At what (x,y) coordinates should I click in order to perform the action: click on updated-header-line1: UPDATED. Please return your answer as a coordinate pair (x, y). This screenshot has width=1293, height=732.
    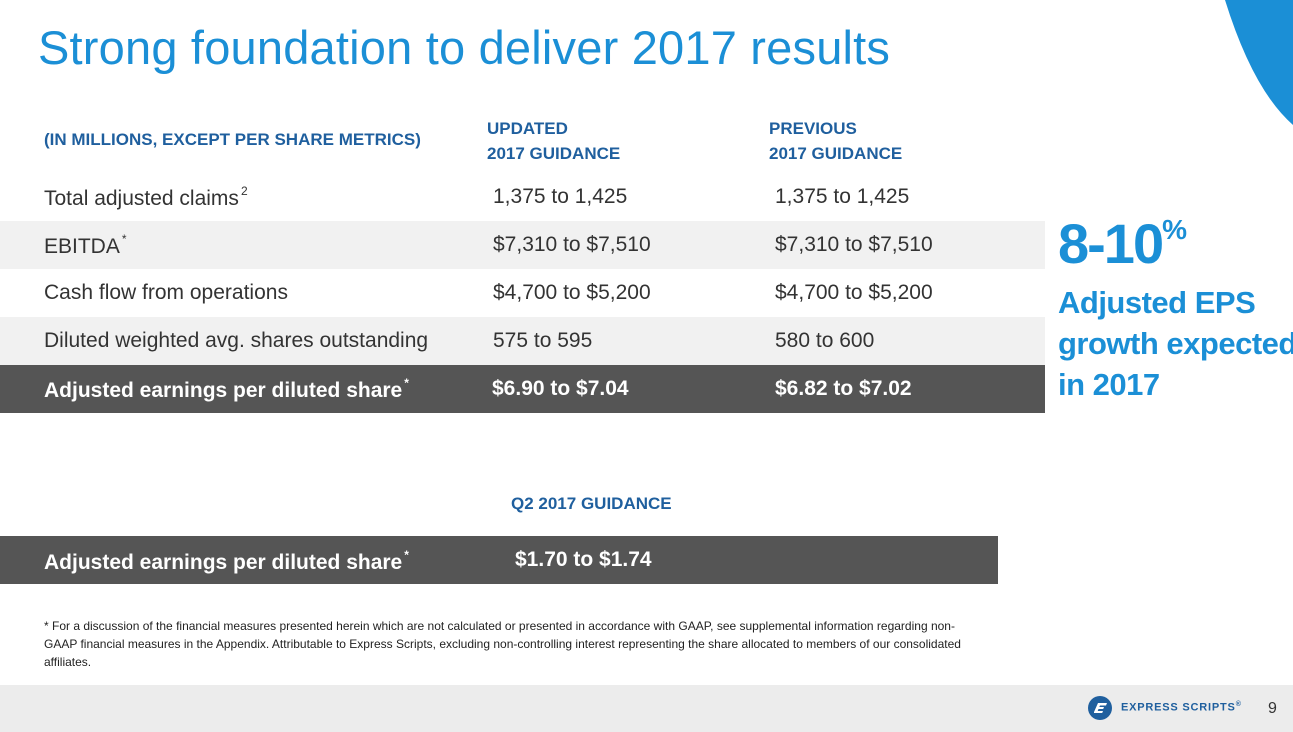
    Looking at the image, I should click on (527, 128).